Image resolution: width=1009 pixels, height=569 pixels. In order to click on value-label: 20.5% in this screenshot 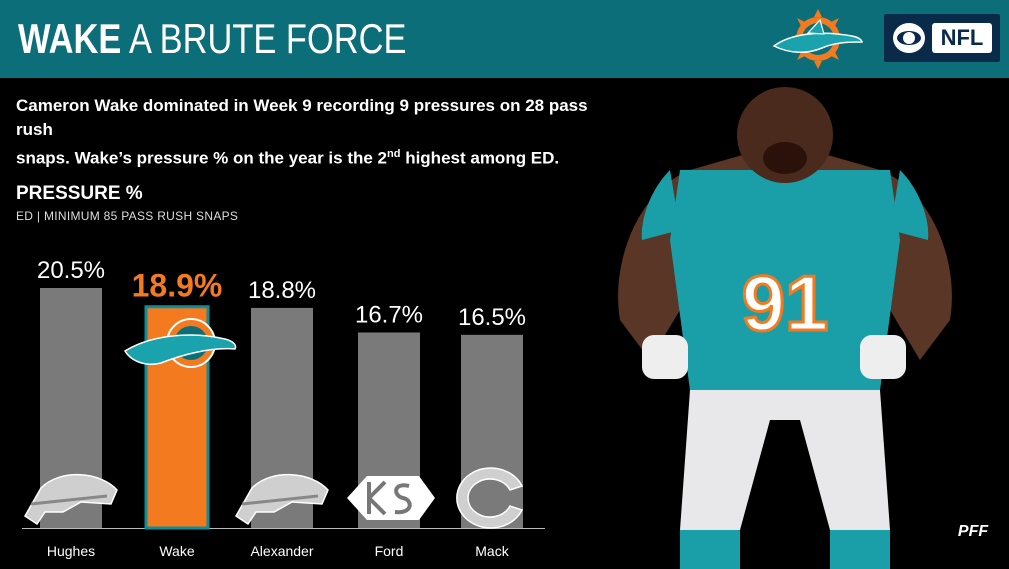, I will do `click(71, 270)`.